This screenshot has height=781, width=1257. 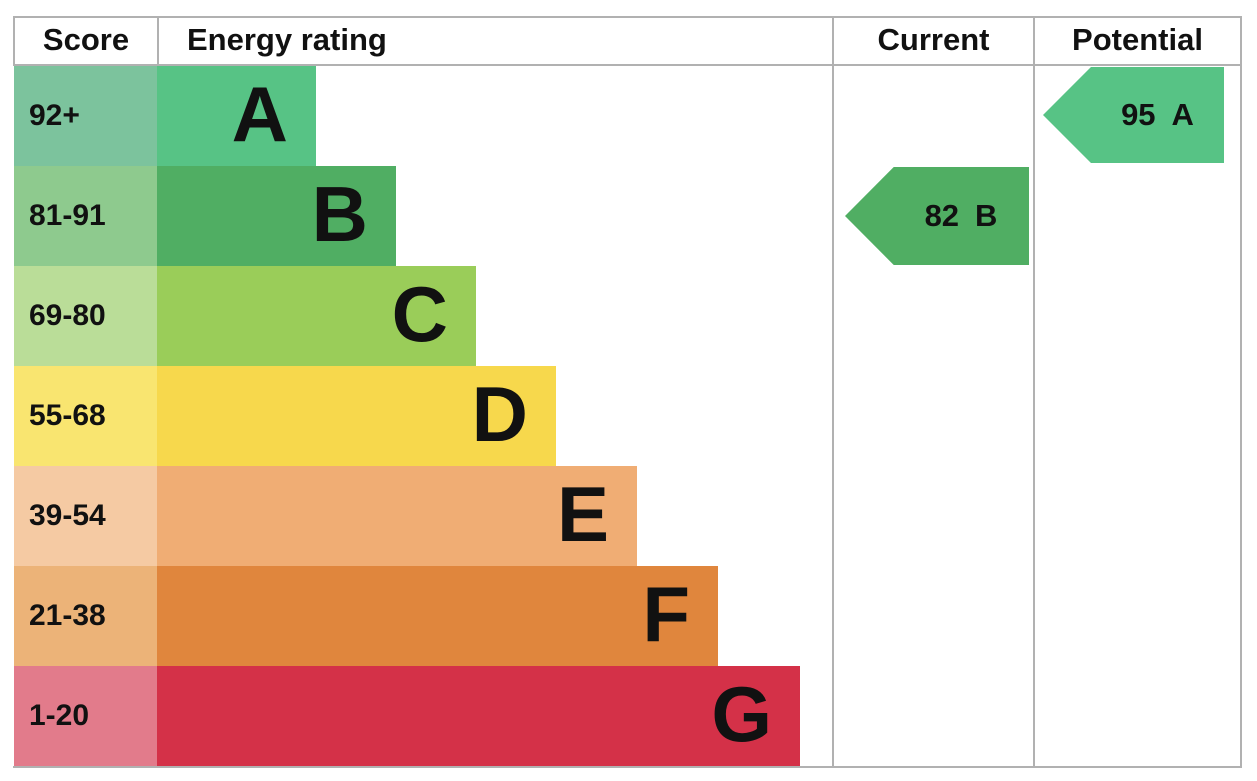 I want to click on band-row-a: 92+ A, so click(x=614, y=116).